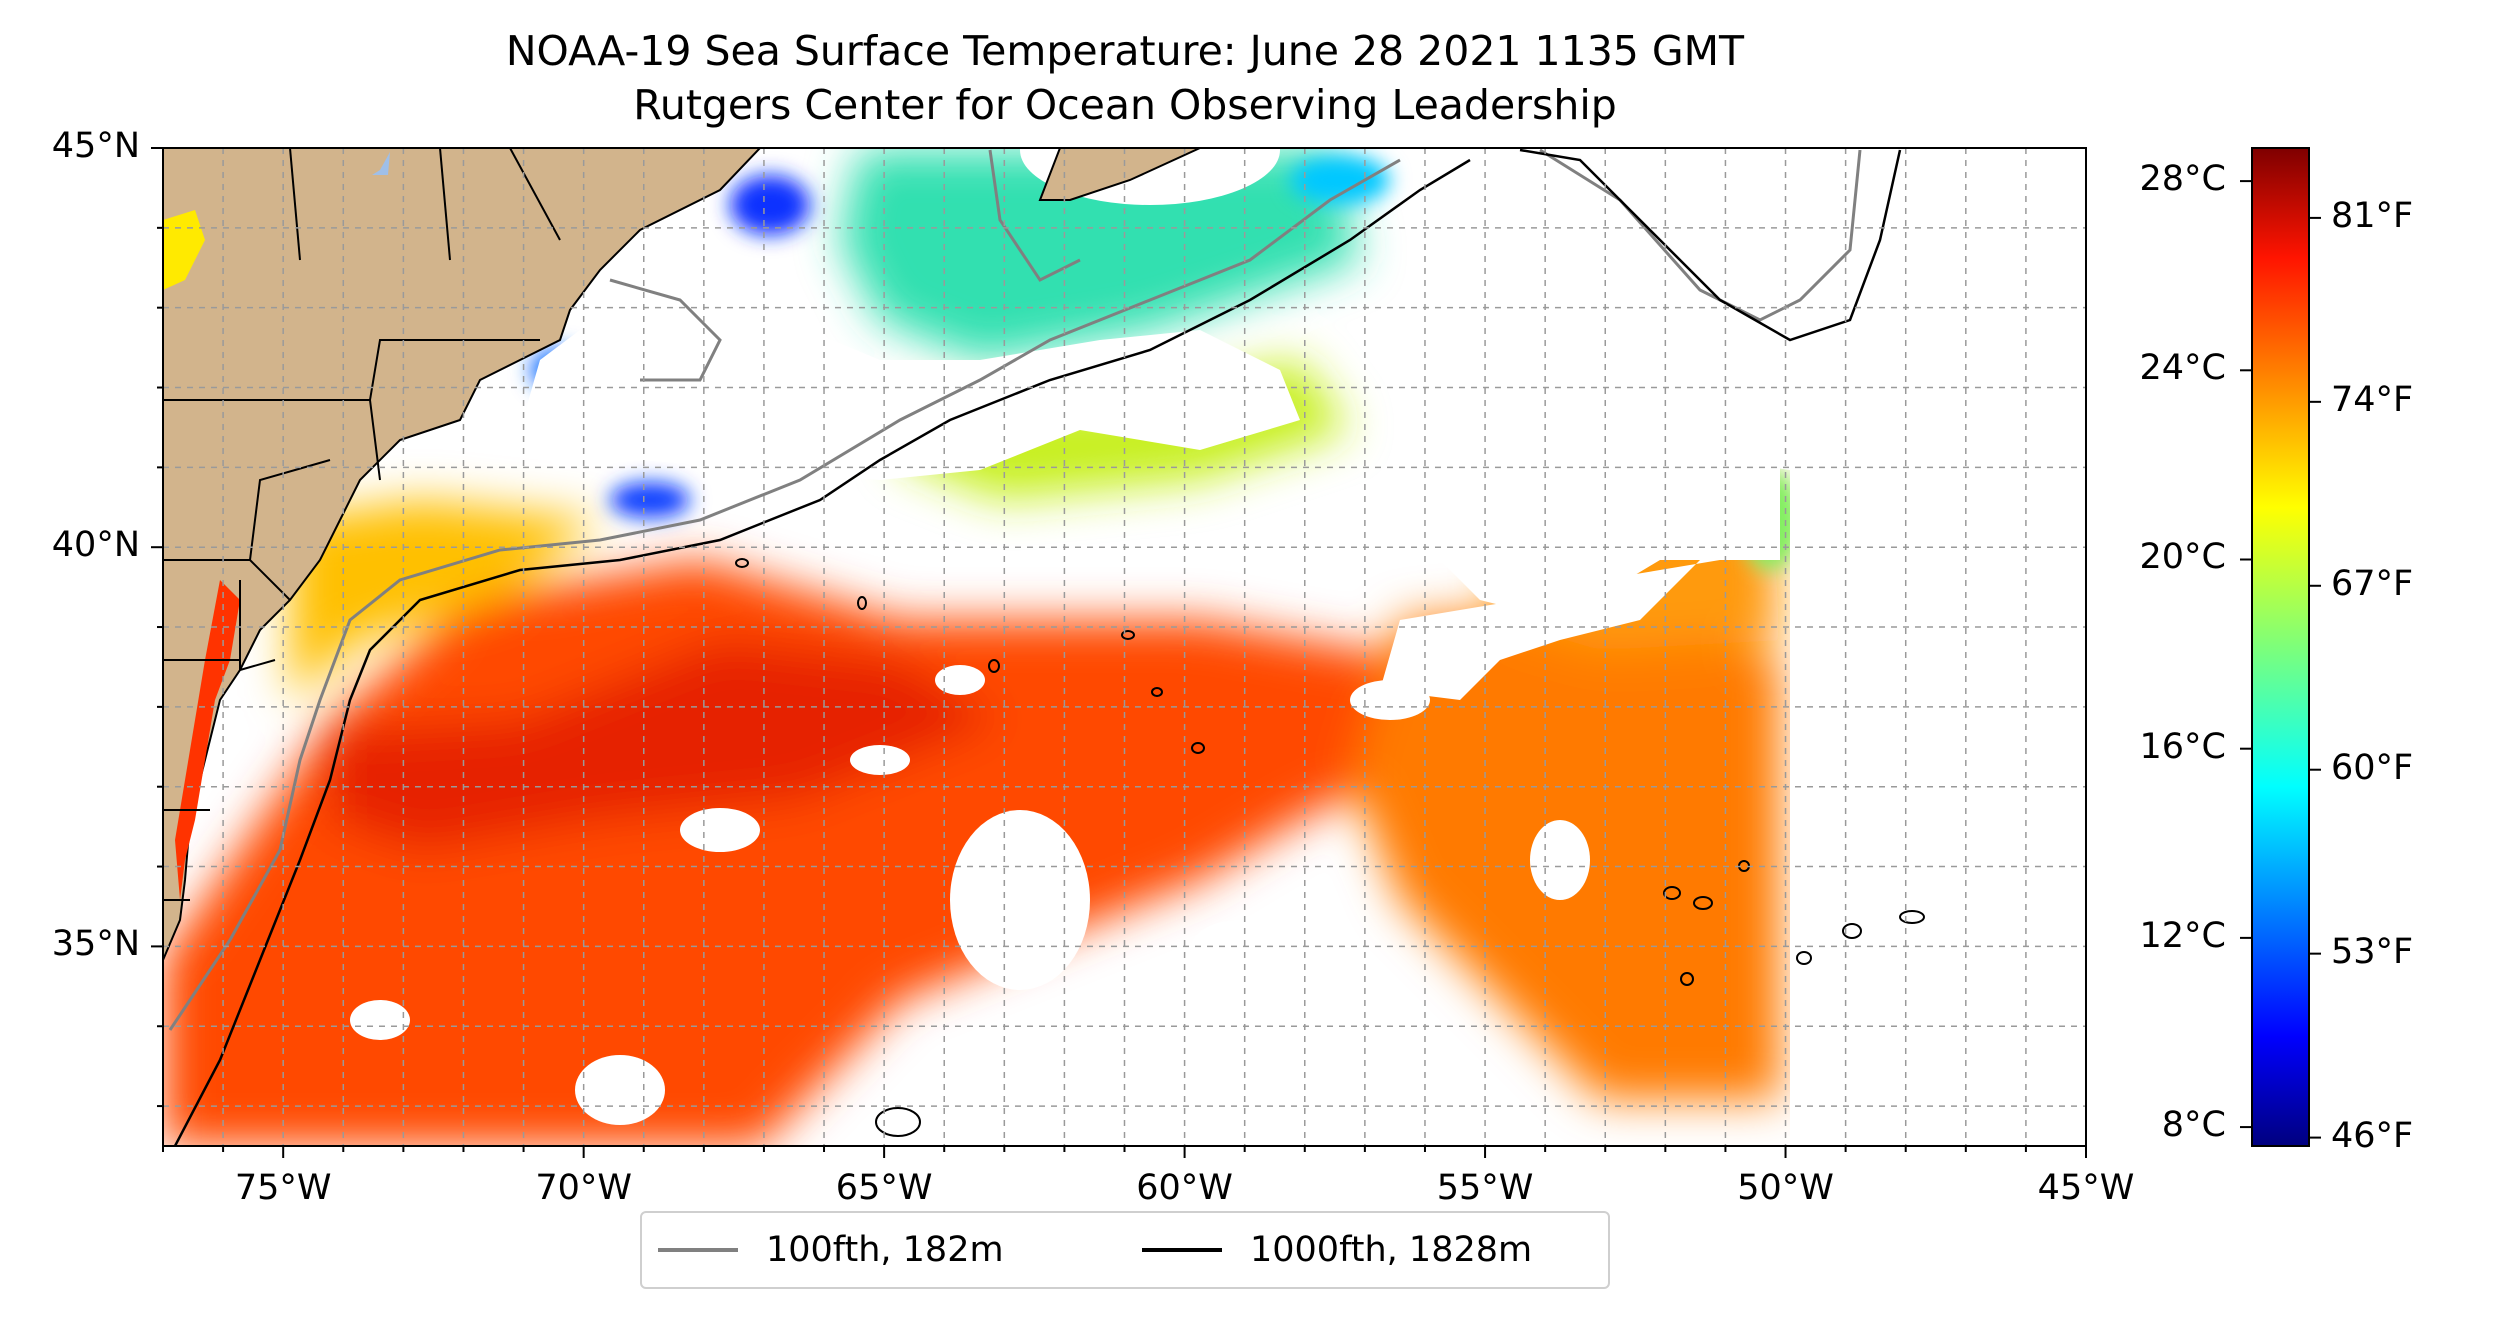  What do you see at coordinates (1485, 1188) in the screenshot?
I see `lon-tick-label: 55°W` at bounding box center [1485, 1188].